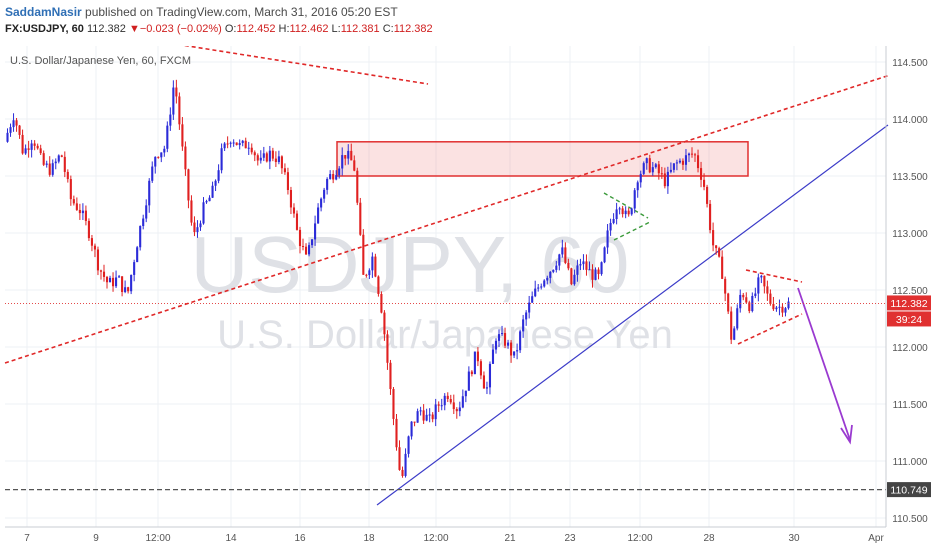 The height and width of the screenshot is (550, 932). I want to click on time-axis: 7 9 12:00 14 16 18 12:00 21 23 12:00 28 30 Apr, so click(454, 538).